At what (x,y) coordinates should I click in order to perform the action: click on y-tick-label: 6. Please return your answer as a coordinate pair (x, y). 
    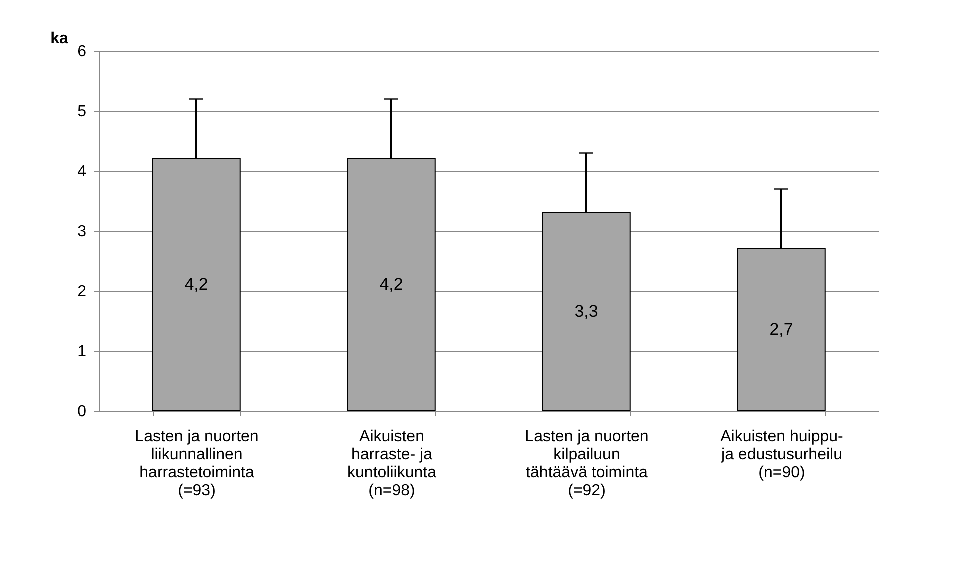
    Looking at the image, I should click on (82, 52).